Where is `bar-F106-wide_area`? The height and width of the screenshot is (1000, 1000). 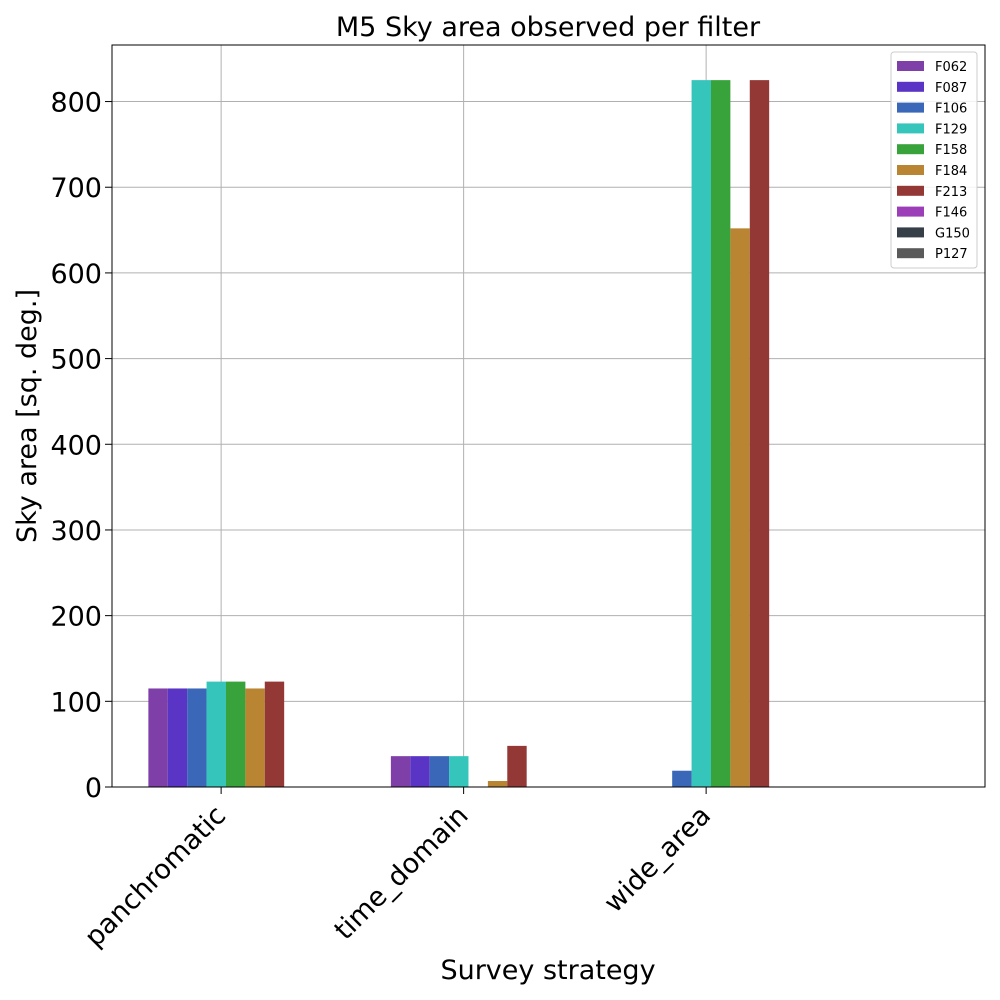
bar-F106-wide_area is located at coordinates (682, 778).